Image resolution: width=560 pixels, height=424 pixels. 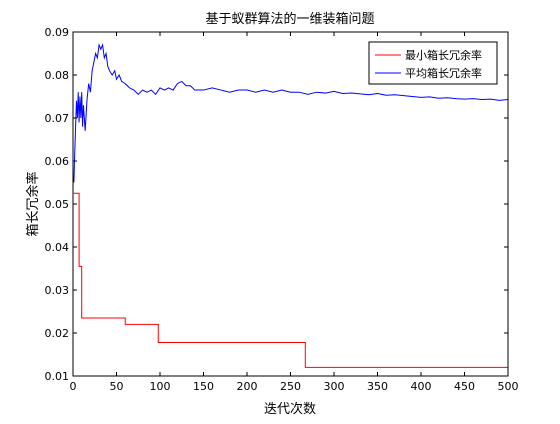 I want to click on x-tick-label: 450, so click(x=464, y=386).